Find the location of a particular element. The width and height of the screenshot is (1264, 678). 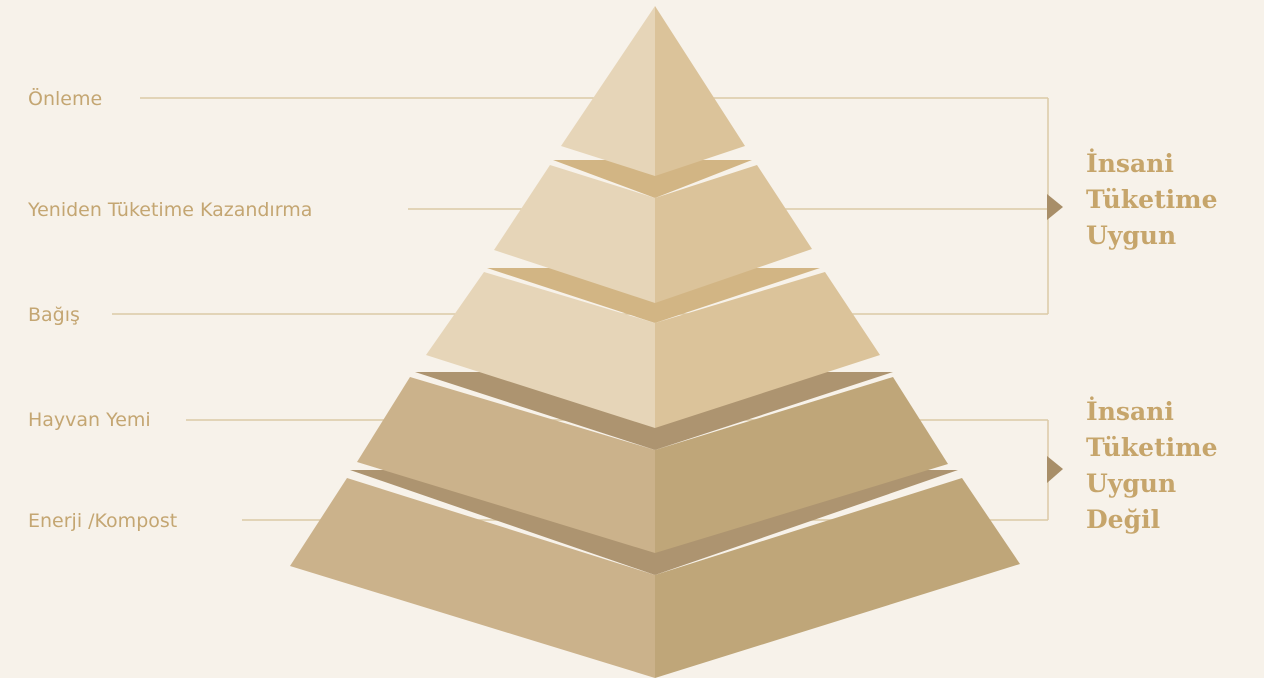

bracket-top-arrow is located at coordinates (1055, 207).